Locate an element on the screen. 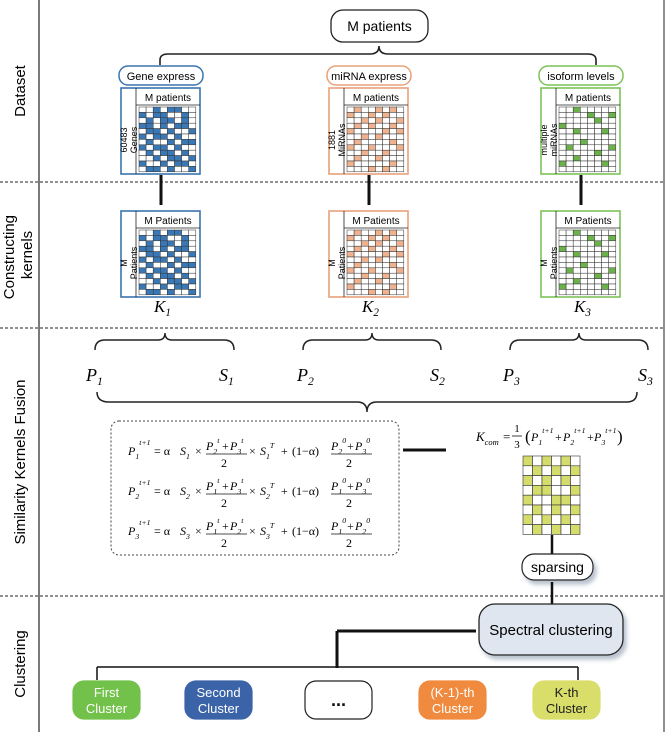 This screenshot has width=665, height=732. kcom-den: 3 is located at coordinates (517, 445).